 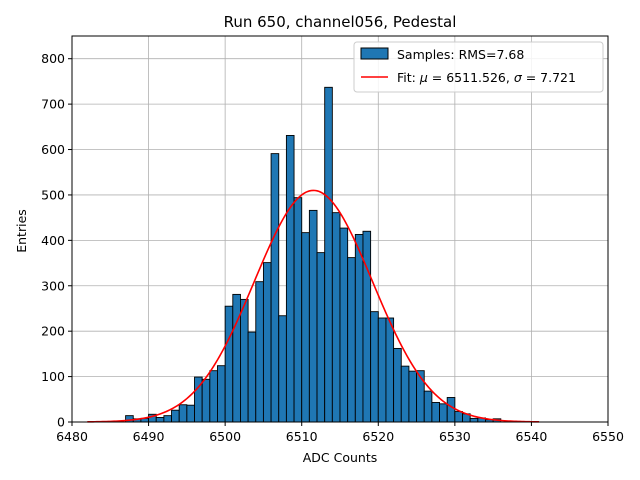 What do you see at coordinates (374, 53) in the screenshot?
I see `legend-bars-swatch` at bounding box center [374, 53].